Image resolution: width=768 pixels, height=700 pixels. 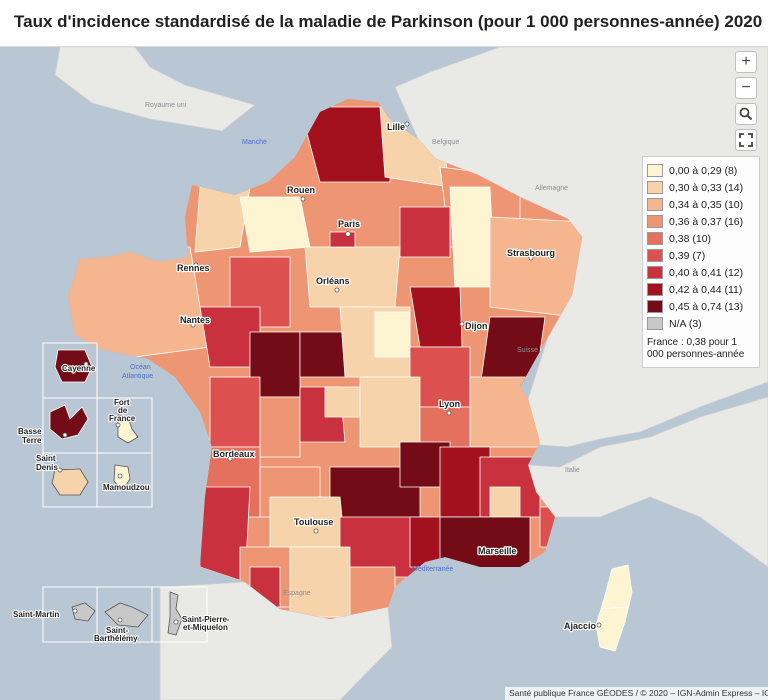 What do you see at coordinates (123, 410) in the screenshot?
I see `inset-label-fort-de-france-line2: de` at bounding box center [123, 410].